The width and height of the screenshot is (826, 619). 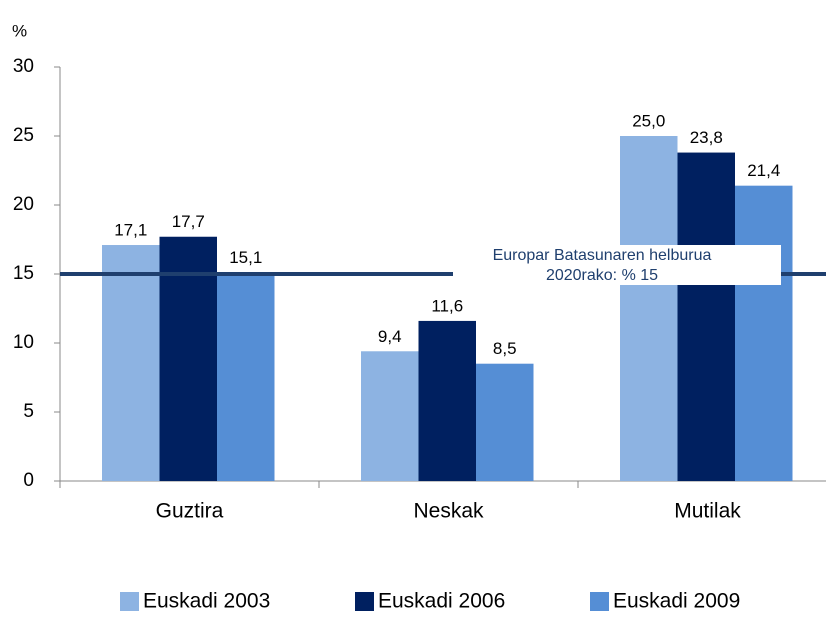 What do you see at coordinates (441, 601) in the screenshot?
I see `legend-label: Euskadi 2006` at bounding box center [441, 601].